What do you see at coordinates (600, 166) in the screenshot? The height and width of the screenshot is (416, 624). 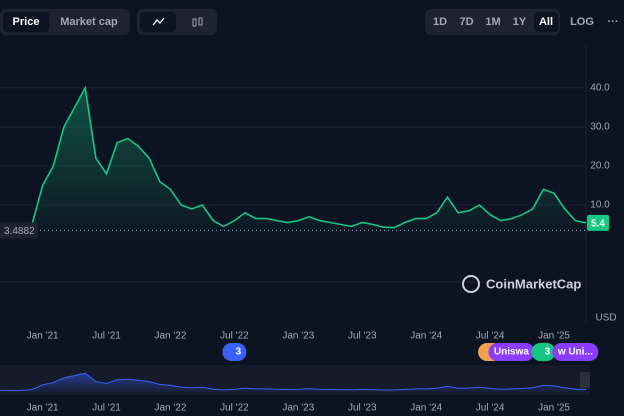 I see `y-tick-label: 20.0` at bounding box center [600, 166].